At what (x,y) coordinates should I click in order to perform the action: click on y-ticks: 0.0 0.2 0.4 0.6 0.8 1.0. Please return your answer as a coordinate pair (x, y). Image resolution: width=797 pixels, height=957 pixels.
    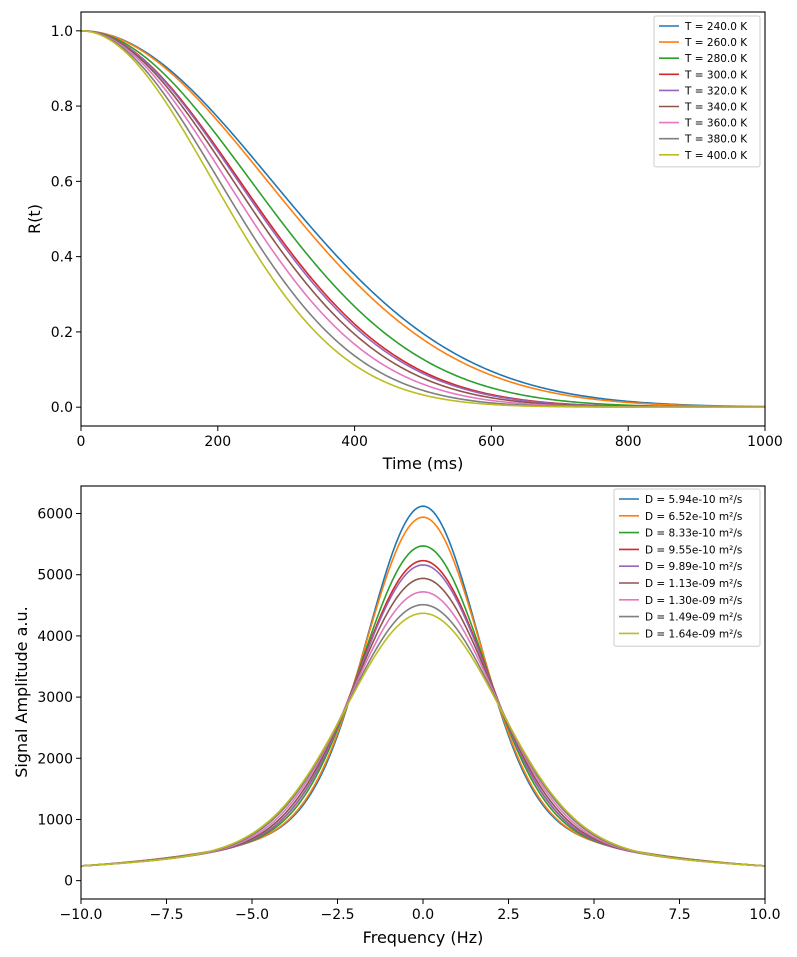
    Looking at the image, I should click on (66, 220).